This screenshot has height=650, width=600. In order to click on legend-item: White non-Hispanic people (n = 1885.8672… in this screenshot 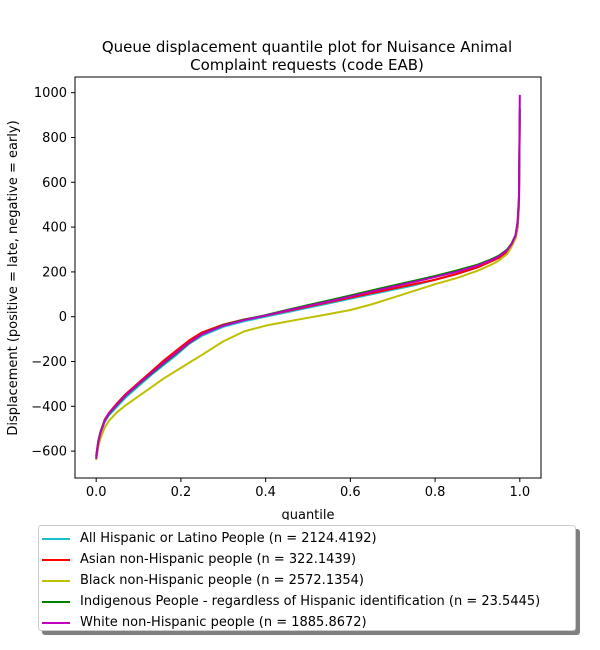, I will do `click(308, 622)`.